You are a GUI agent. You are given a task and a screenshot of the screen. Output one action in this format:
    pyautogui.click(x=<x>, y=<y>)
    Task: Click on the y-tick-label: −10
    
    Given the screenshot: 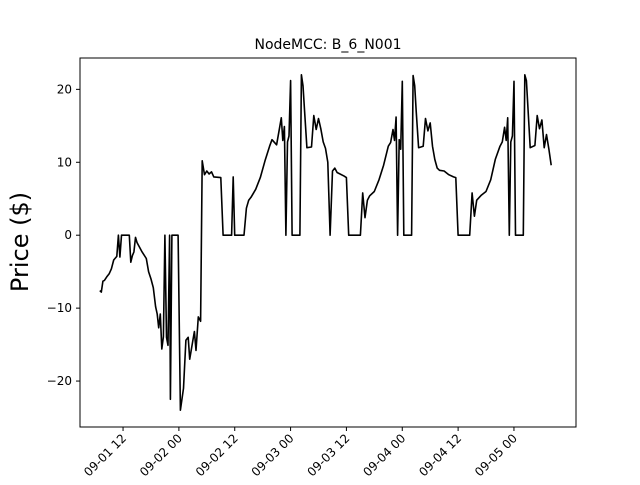 What is the action you would take?
    pyautogui.click(x=59, y=308)
    